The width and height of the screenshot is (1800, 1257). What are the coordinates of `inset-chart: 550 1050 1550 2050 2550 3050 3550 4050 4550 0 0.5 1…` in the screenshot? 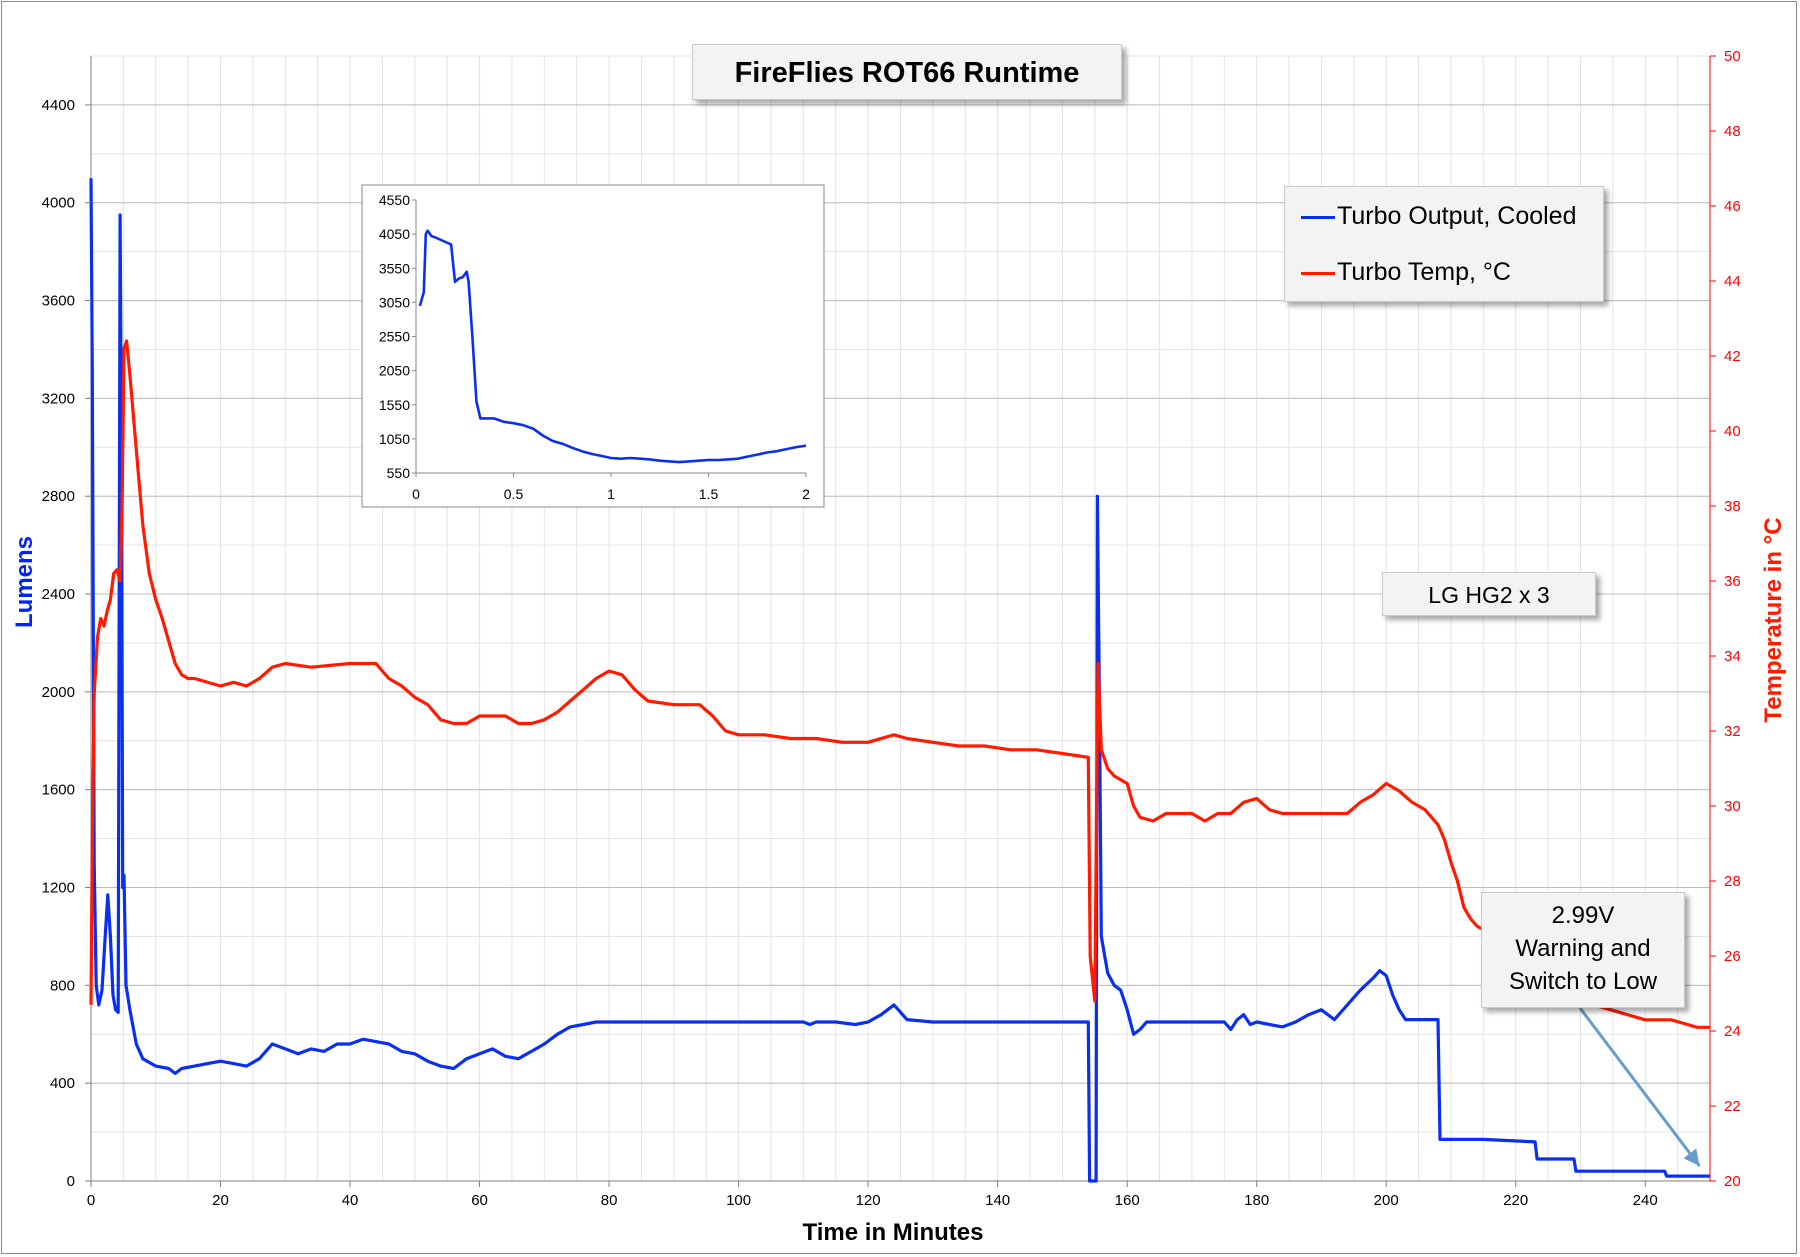 It's located at (593, 346).